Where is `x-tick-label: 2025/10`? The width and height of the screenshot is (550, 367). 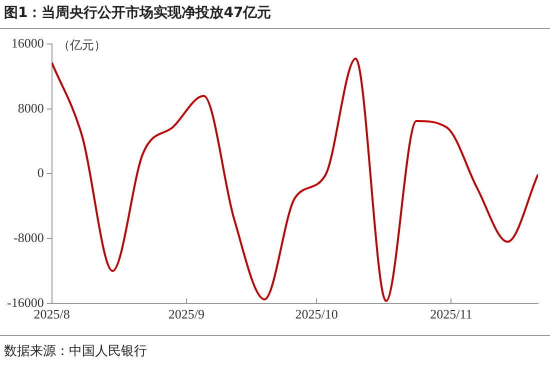
x-tick-label: 2025/10 is located at coordinates (316, 314).